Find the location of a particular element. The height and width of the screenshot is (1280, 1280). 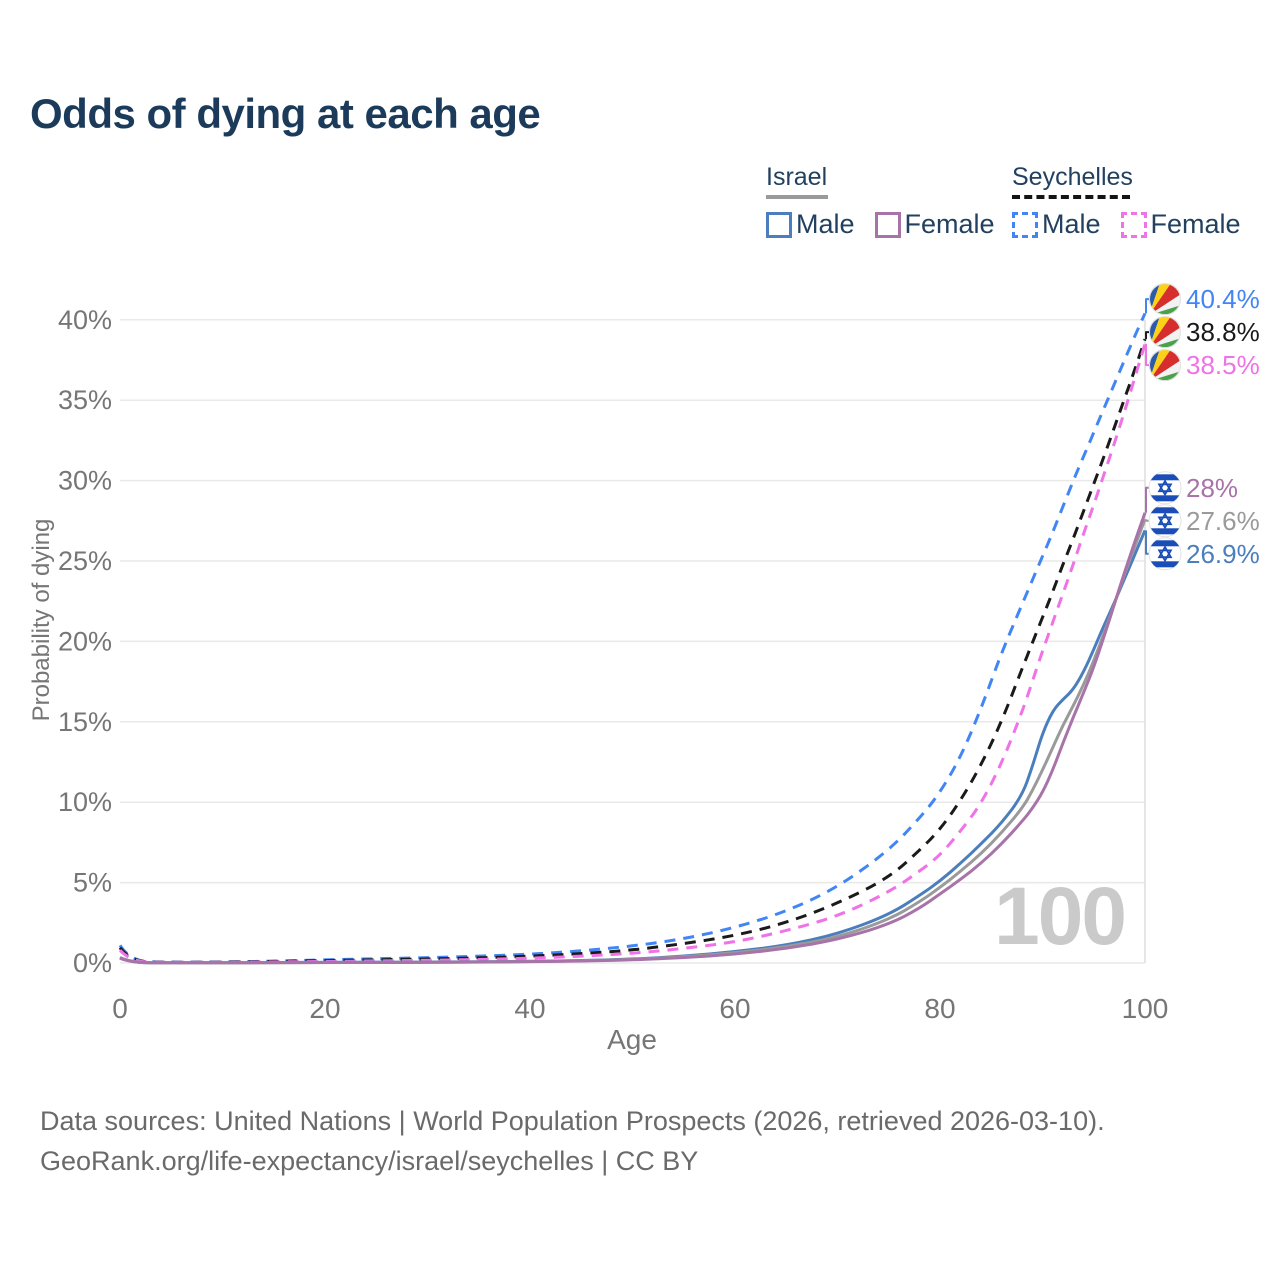

x-tick-0: 0 is located at coordinates (120, 1008).